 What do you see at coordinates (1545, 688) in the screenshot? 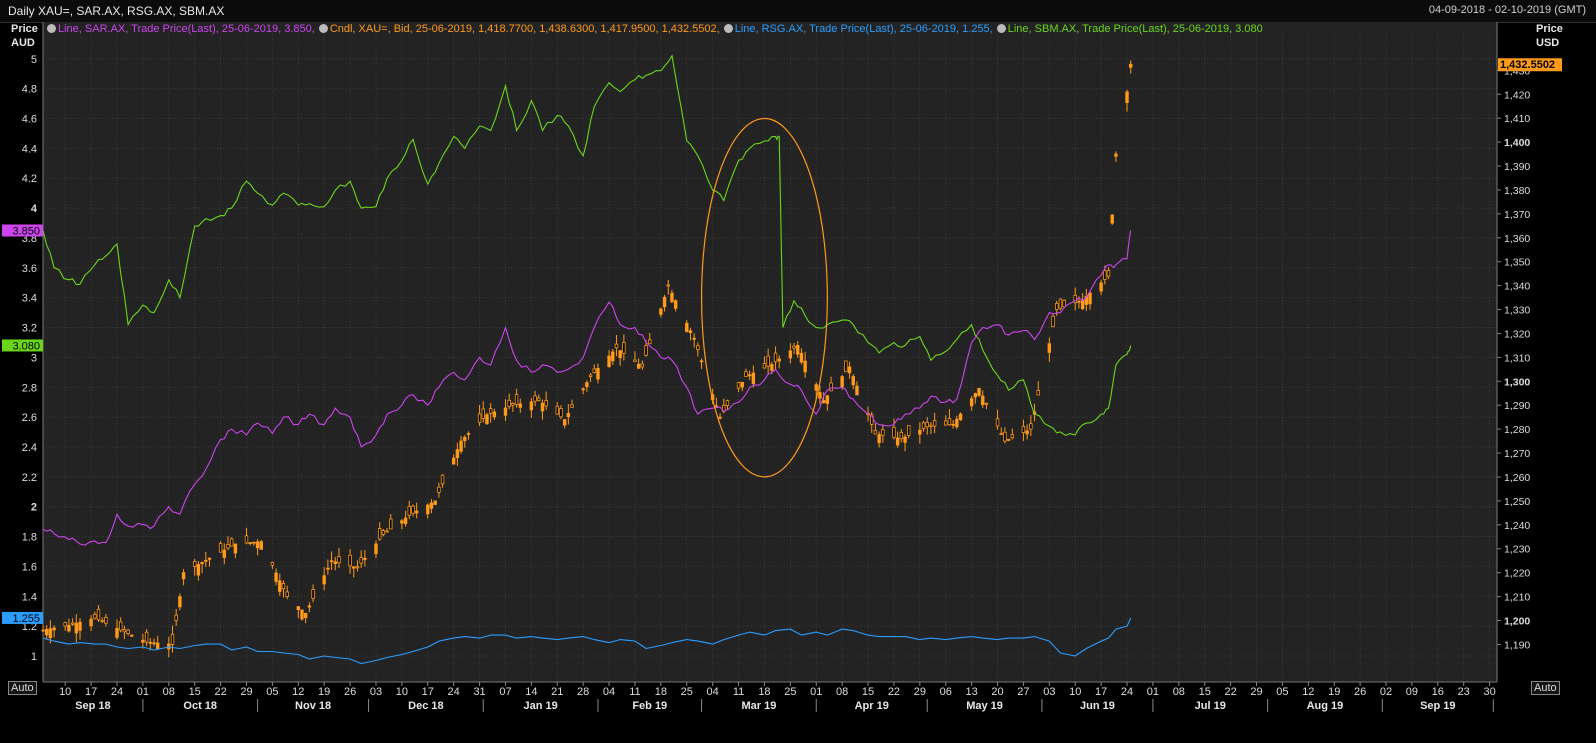
I see `right-auto-scale-button: Auto` at bounding box center [1545, 688].